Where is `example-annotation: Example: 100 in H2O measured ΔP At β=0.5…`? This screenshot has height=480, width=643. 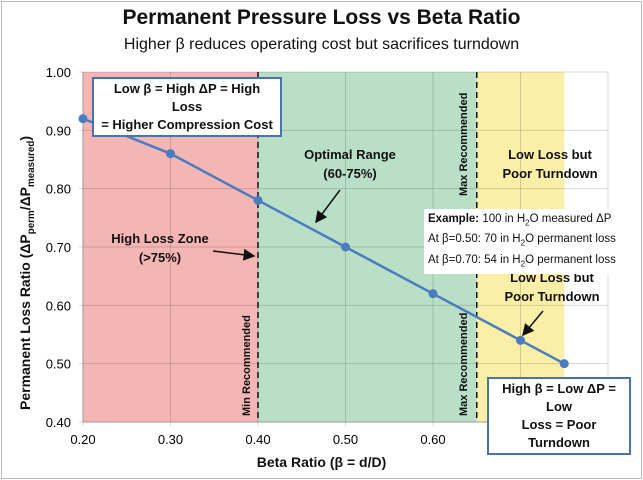
example-annotation: Example: 100 in H2O measured ΔP At β=0.5… is located at coordinates (522, 241).